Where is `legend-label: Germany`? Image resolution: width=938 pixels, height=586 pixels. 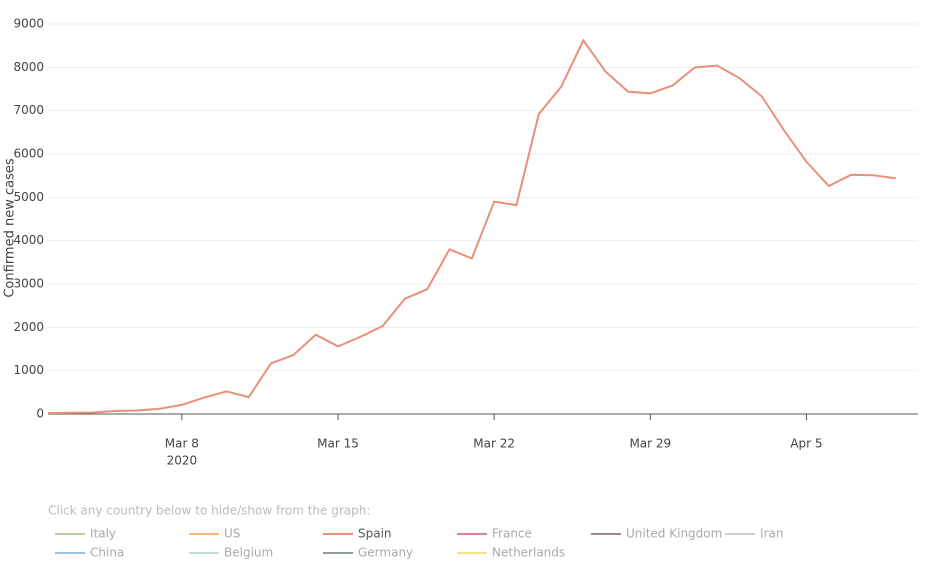 legend-label: Germany is located at coordinates (385, 553).